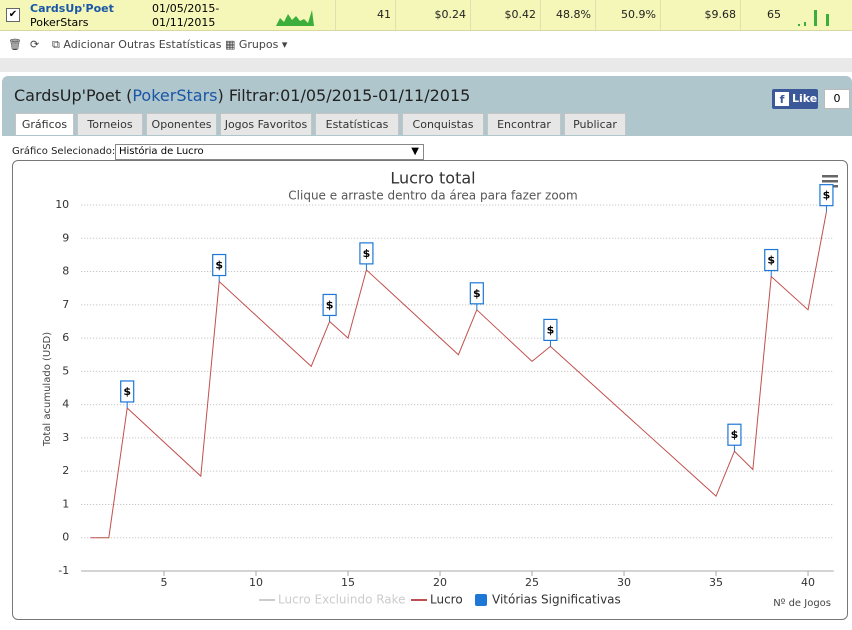 The width and height of the screenshot is (852, 630). Describe the element at coordinates (35, 44) in the screenshot. I see `refresh-icon: ⟳` at that location.